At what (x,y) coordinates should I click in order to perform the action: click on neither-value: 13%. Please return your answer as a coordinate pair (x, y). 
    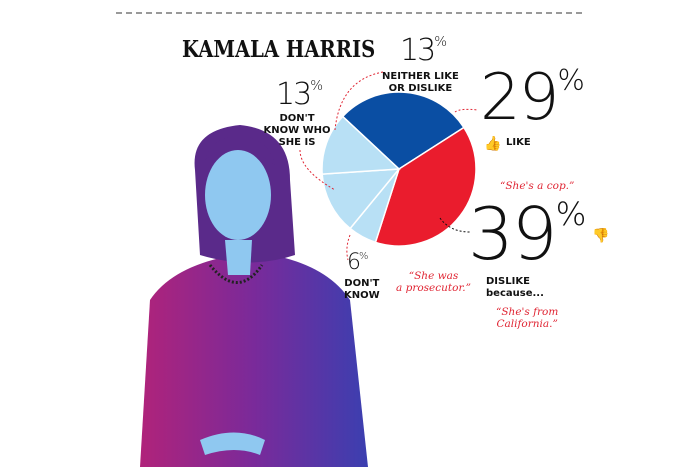
    Looking at the image, I should click on (424, 50).